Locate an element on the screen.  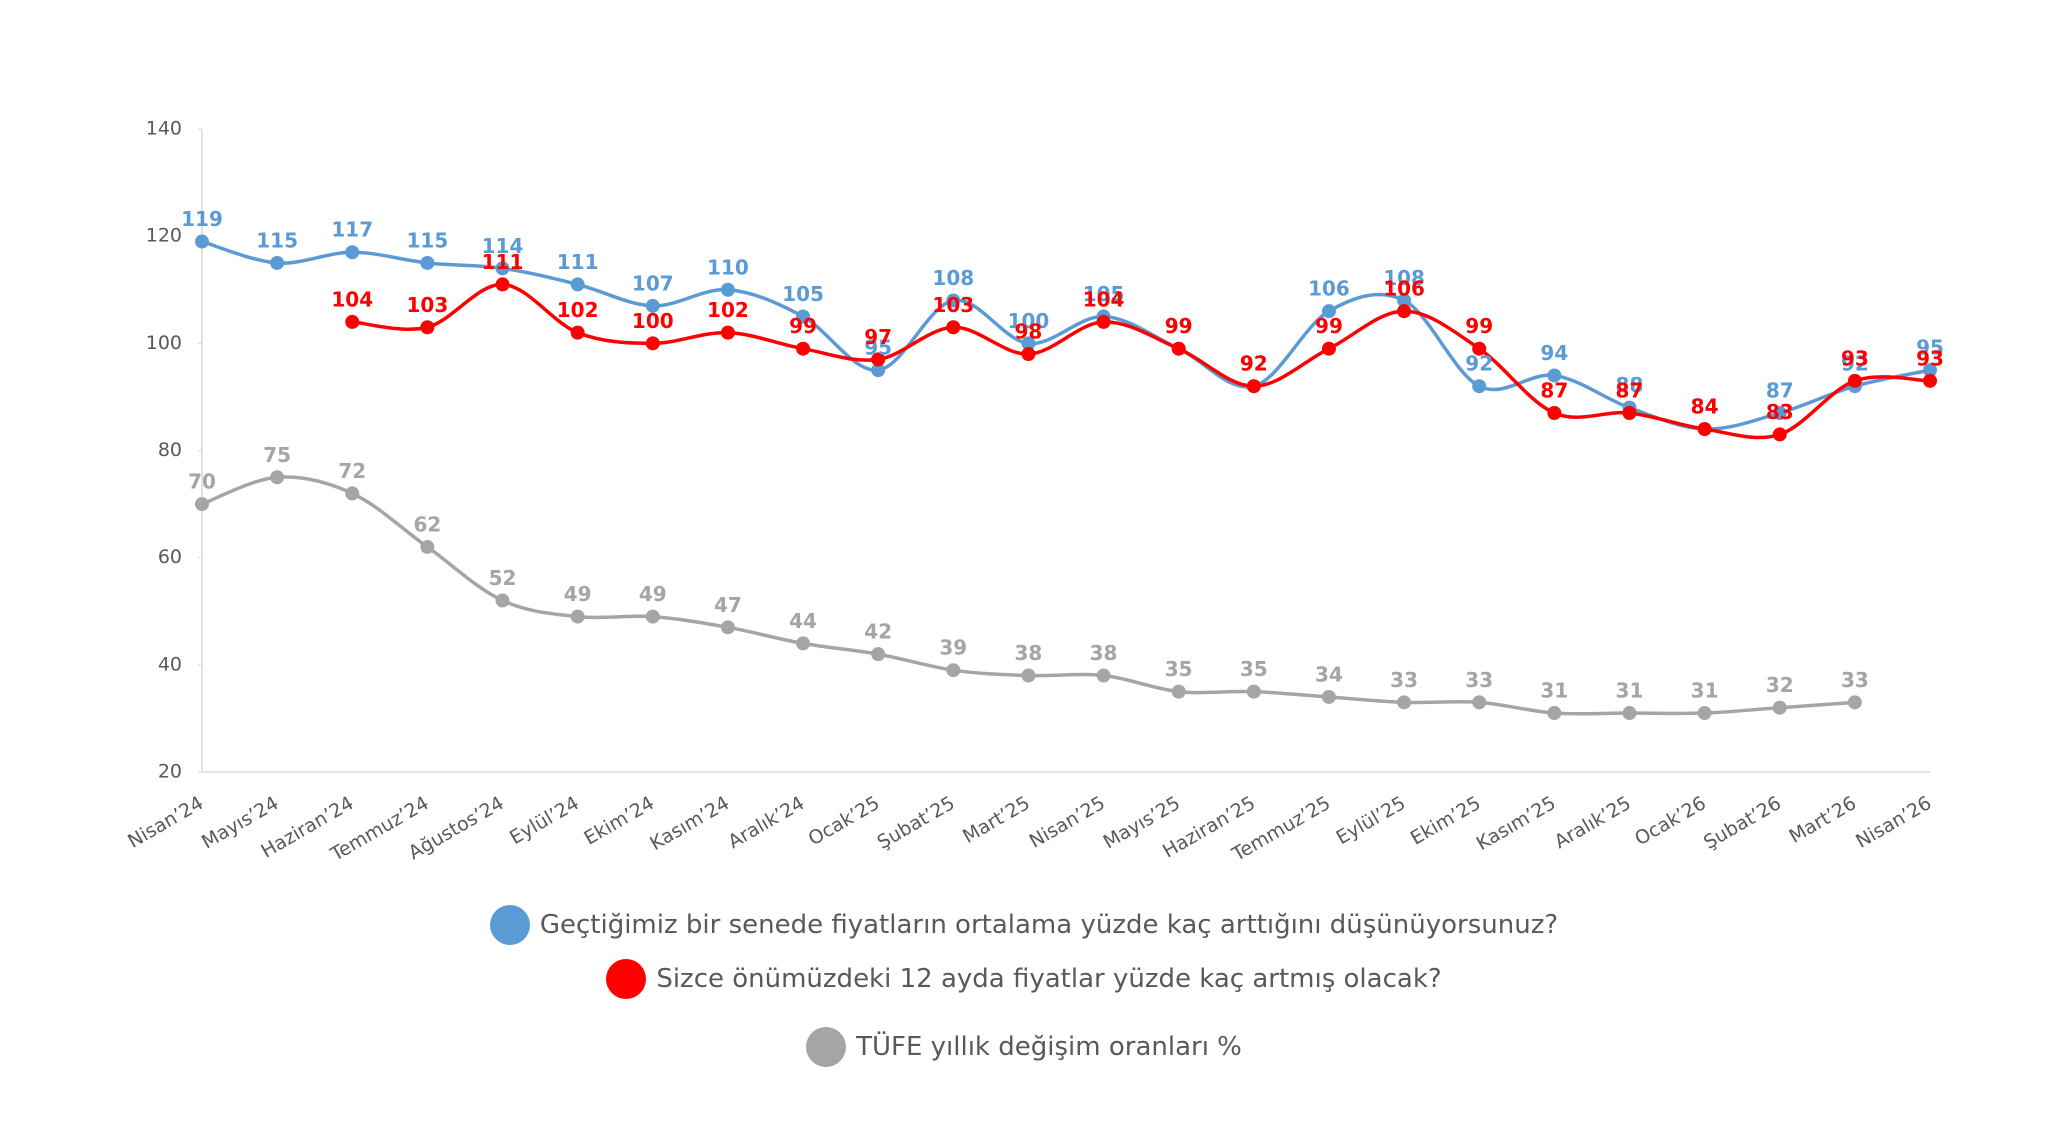
x-tick-label: Nisan’26 is located at coordinates (1893, 822).